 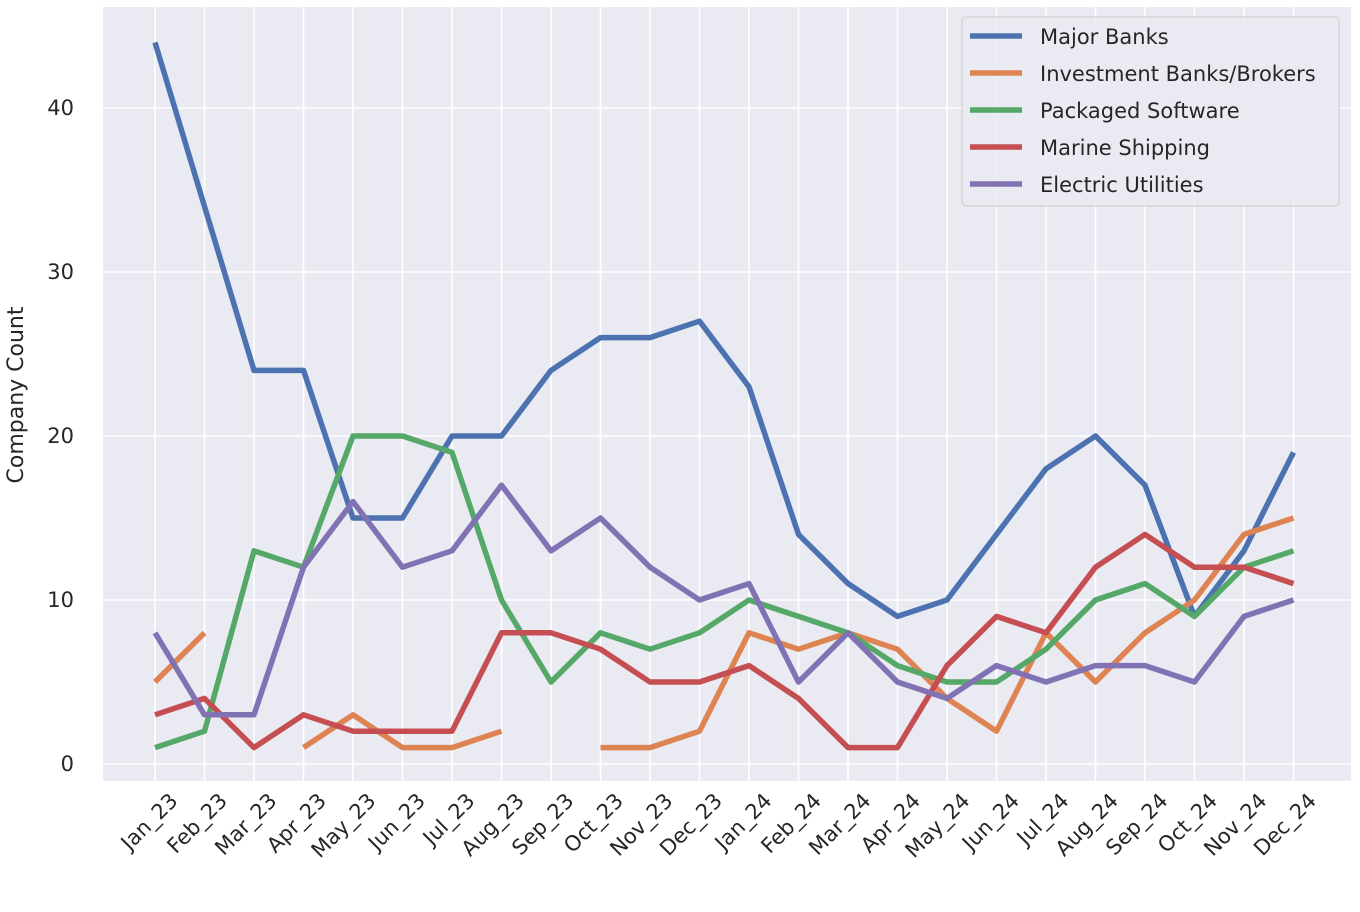 I want to click on y-tick-label: 0, so click(x=67, y=764).